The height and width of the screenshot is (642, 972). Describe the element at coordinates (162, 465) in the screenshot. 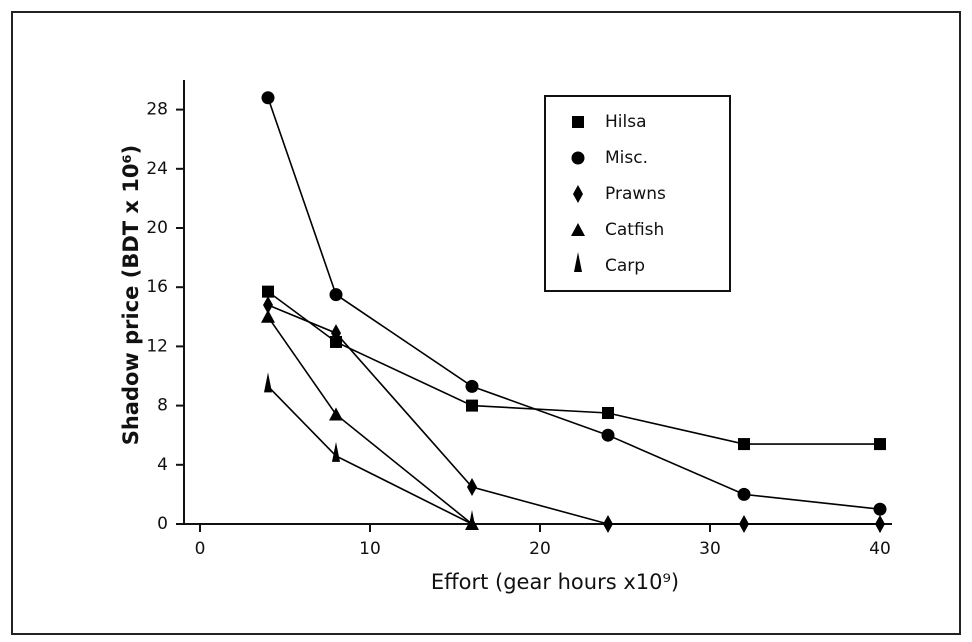

I see `y-tick-label: 4` at that location.